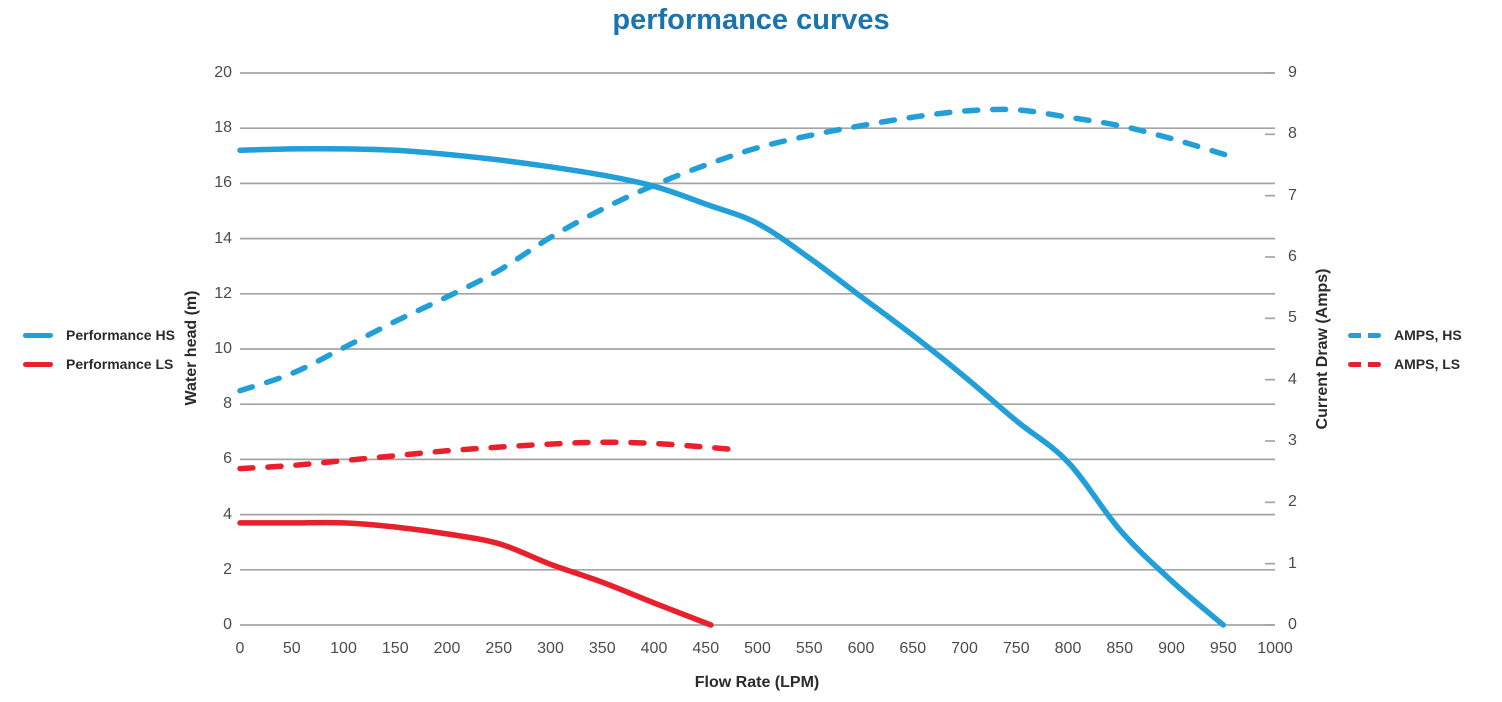  I want to click on tick-label: 600, so click(861, 648).